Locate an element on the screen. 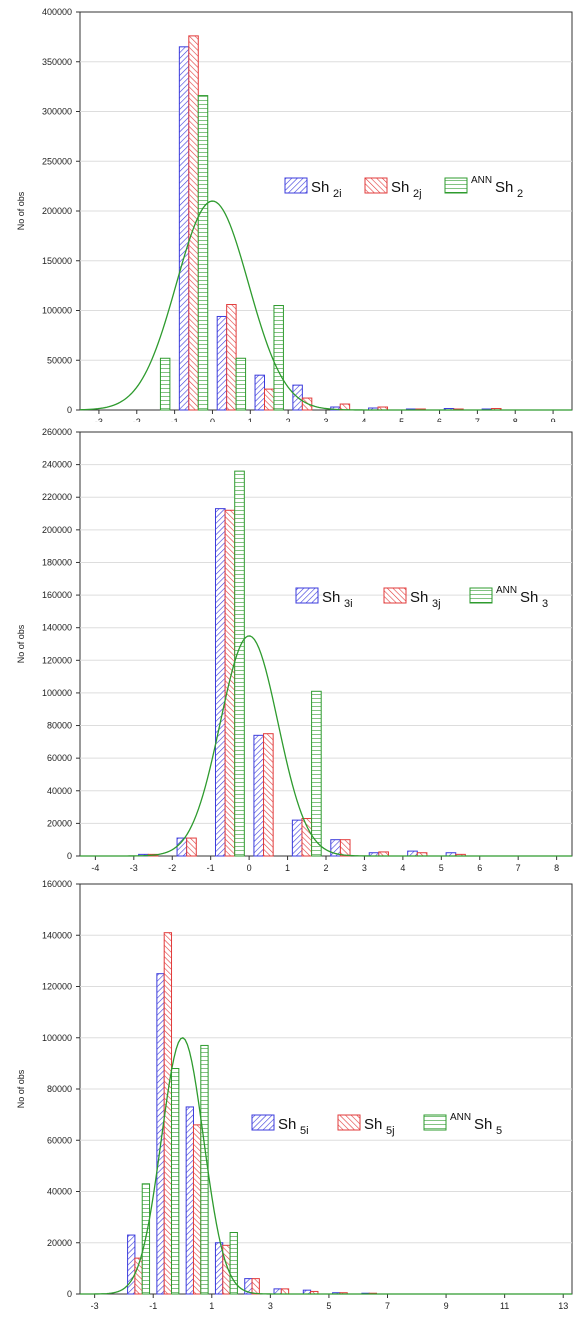 The image size is (577, 1325). y-axis-label: No of obs is located at coordinates (21, 643).